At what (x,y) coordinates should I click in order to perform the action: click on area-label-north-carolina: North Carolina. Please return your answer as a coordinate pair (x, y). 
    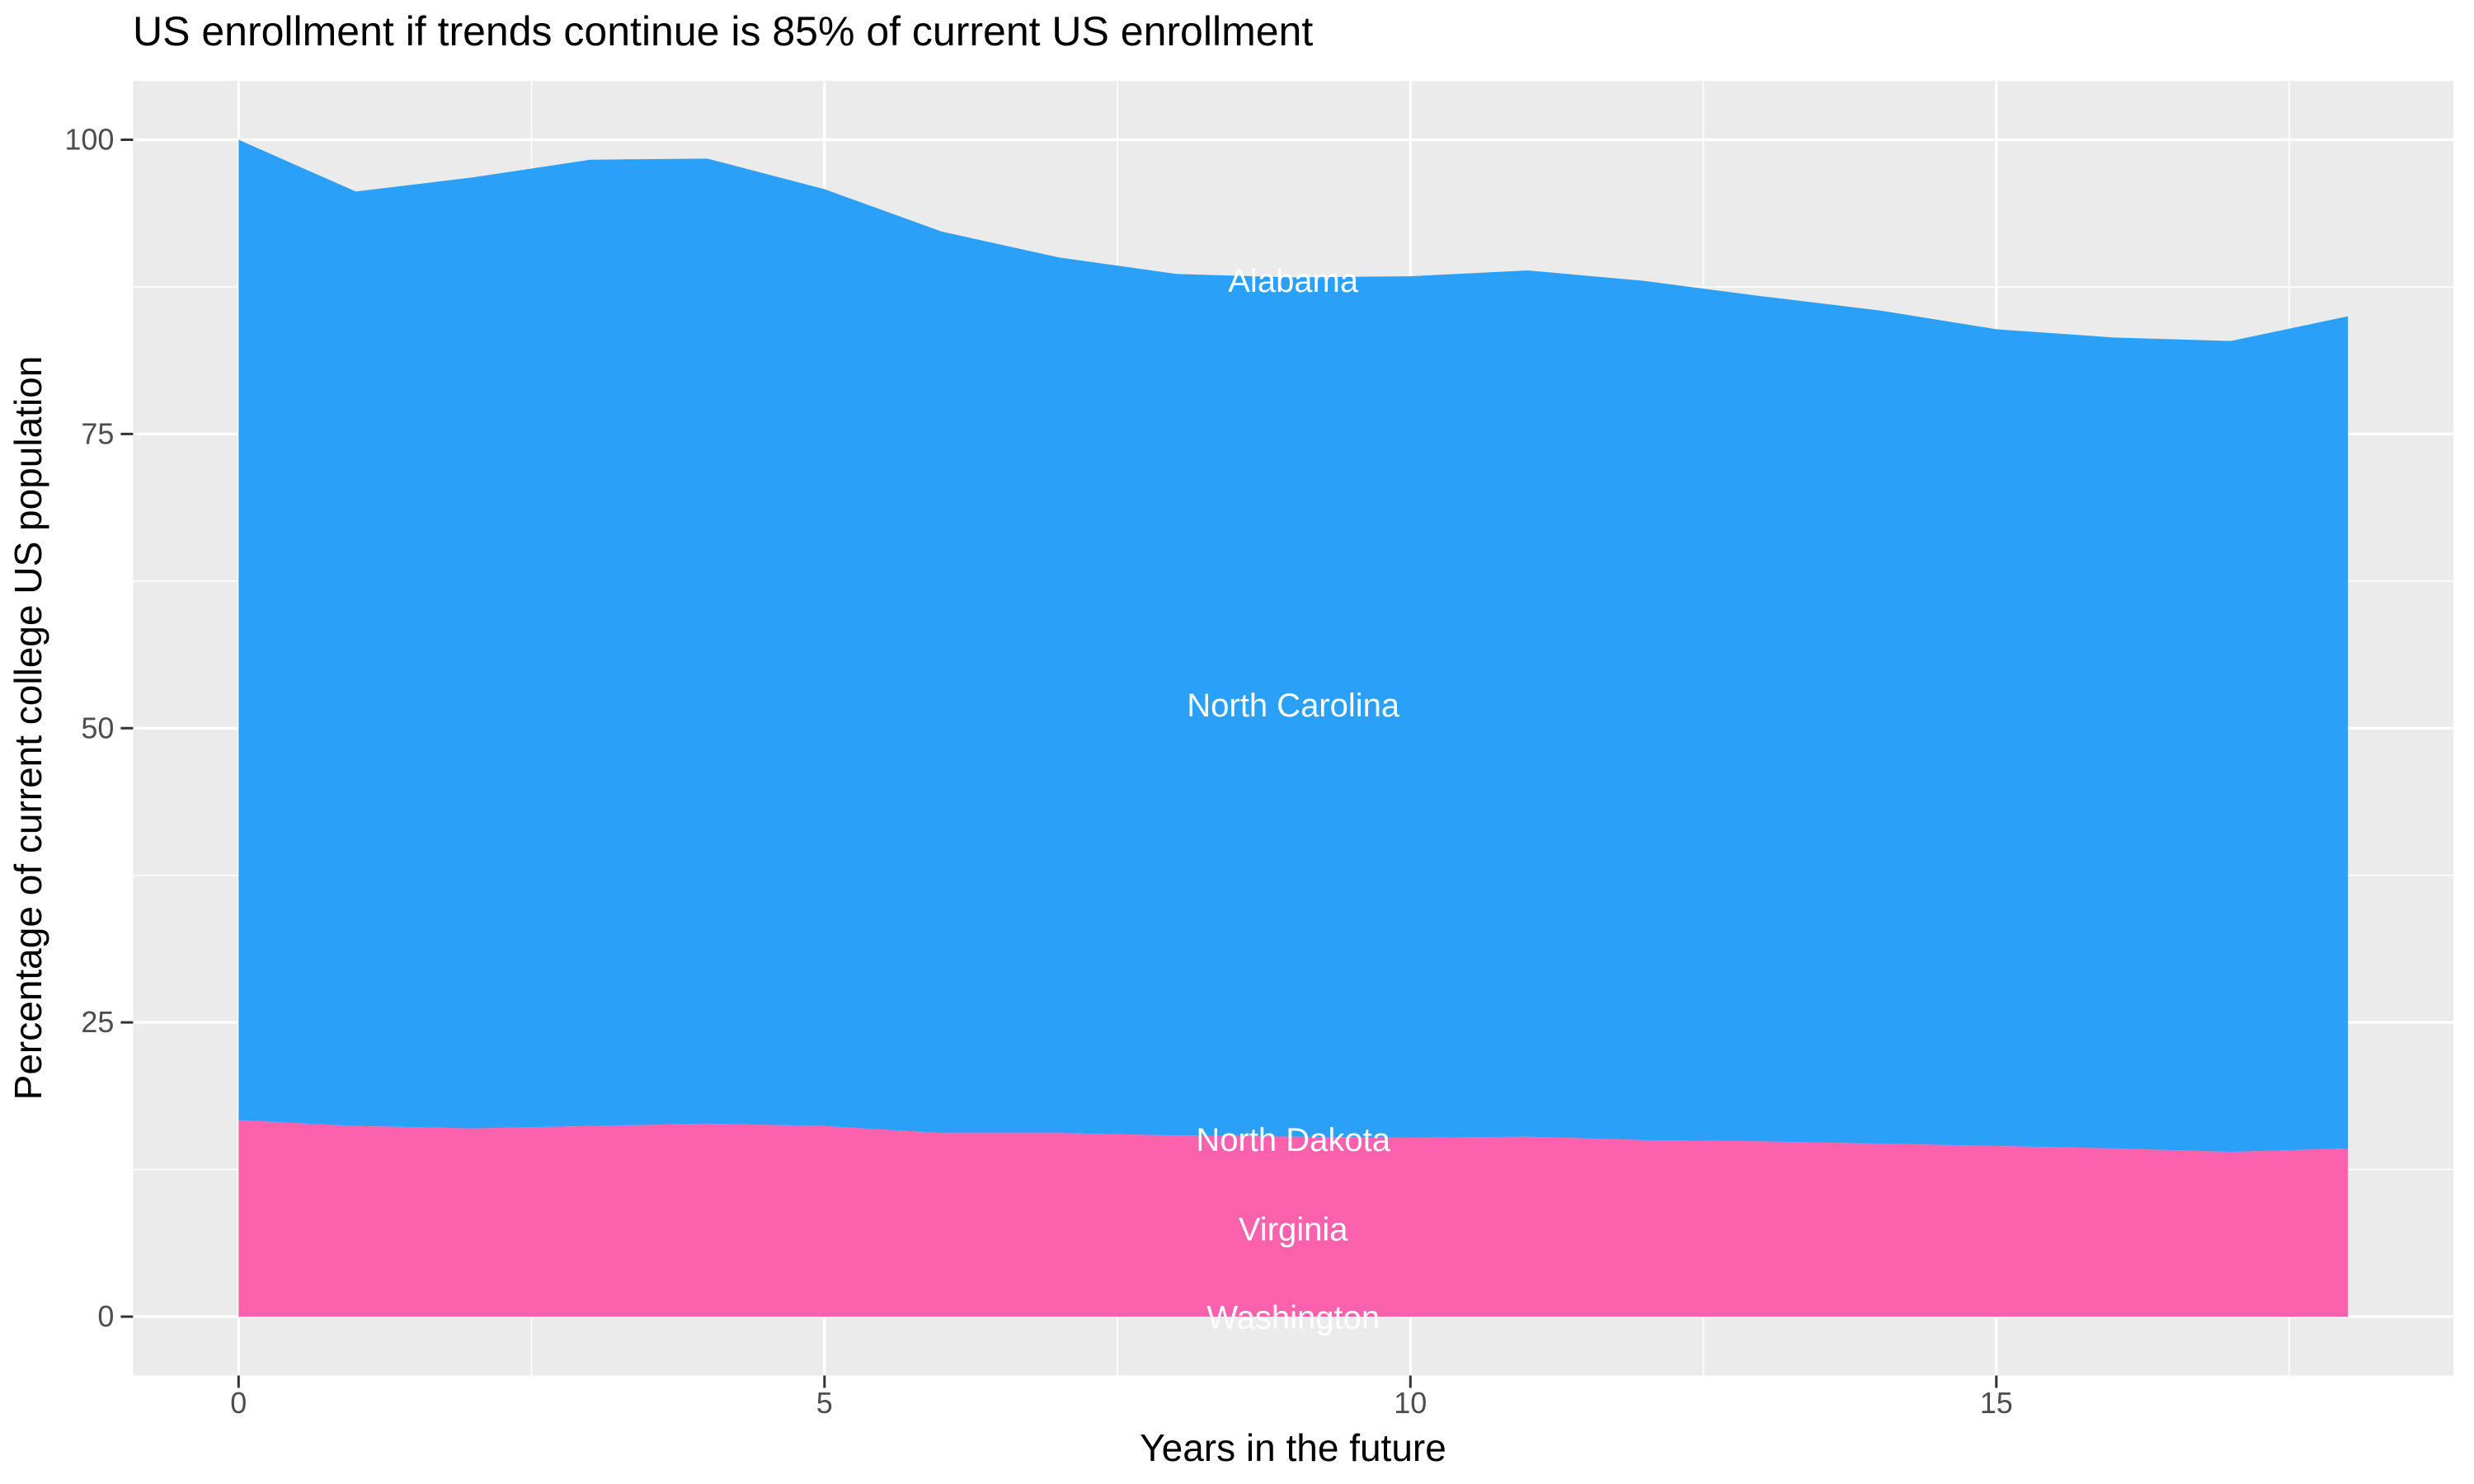
    Looking at the image, I should click on (1293, 706).